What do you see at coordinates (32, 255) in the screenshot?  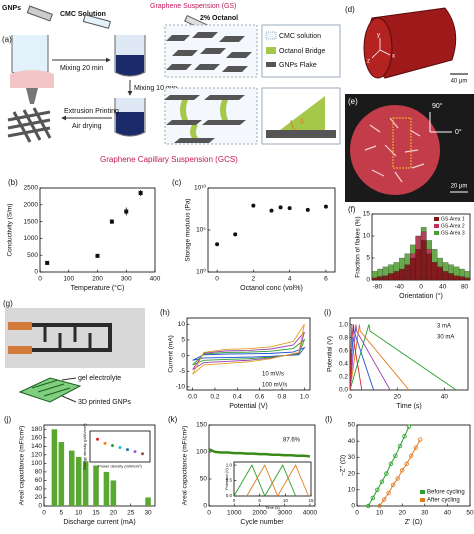 I see `y-tick-label: 500` at bounding box center [32, 255].